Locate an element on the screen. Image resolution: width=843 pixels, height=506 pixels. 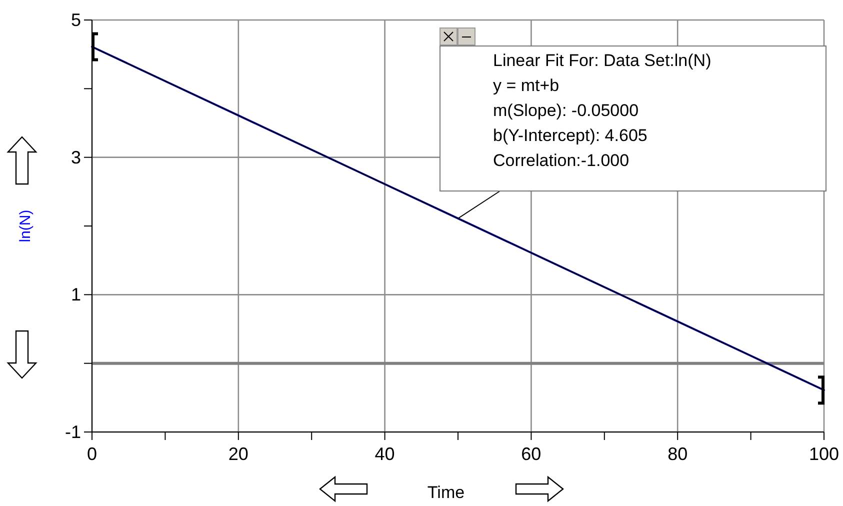
y-tick-label: -1 is located at coordinates (72, 432).